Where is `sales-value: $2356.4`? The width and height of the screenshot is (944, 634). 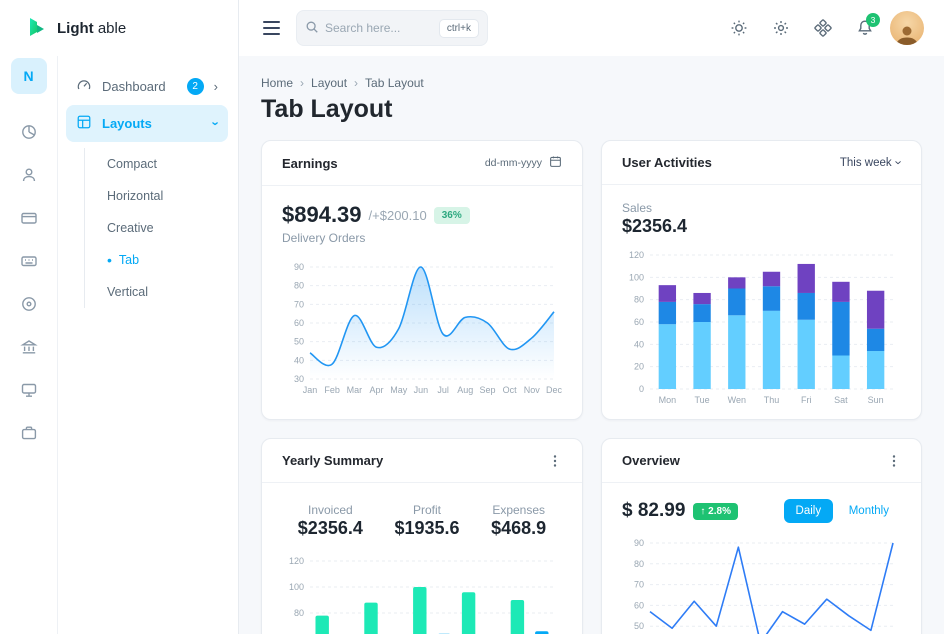 sales-value: $2356.4 is located at coordinates (655, 226).